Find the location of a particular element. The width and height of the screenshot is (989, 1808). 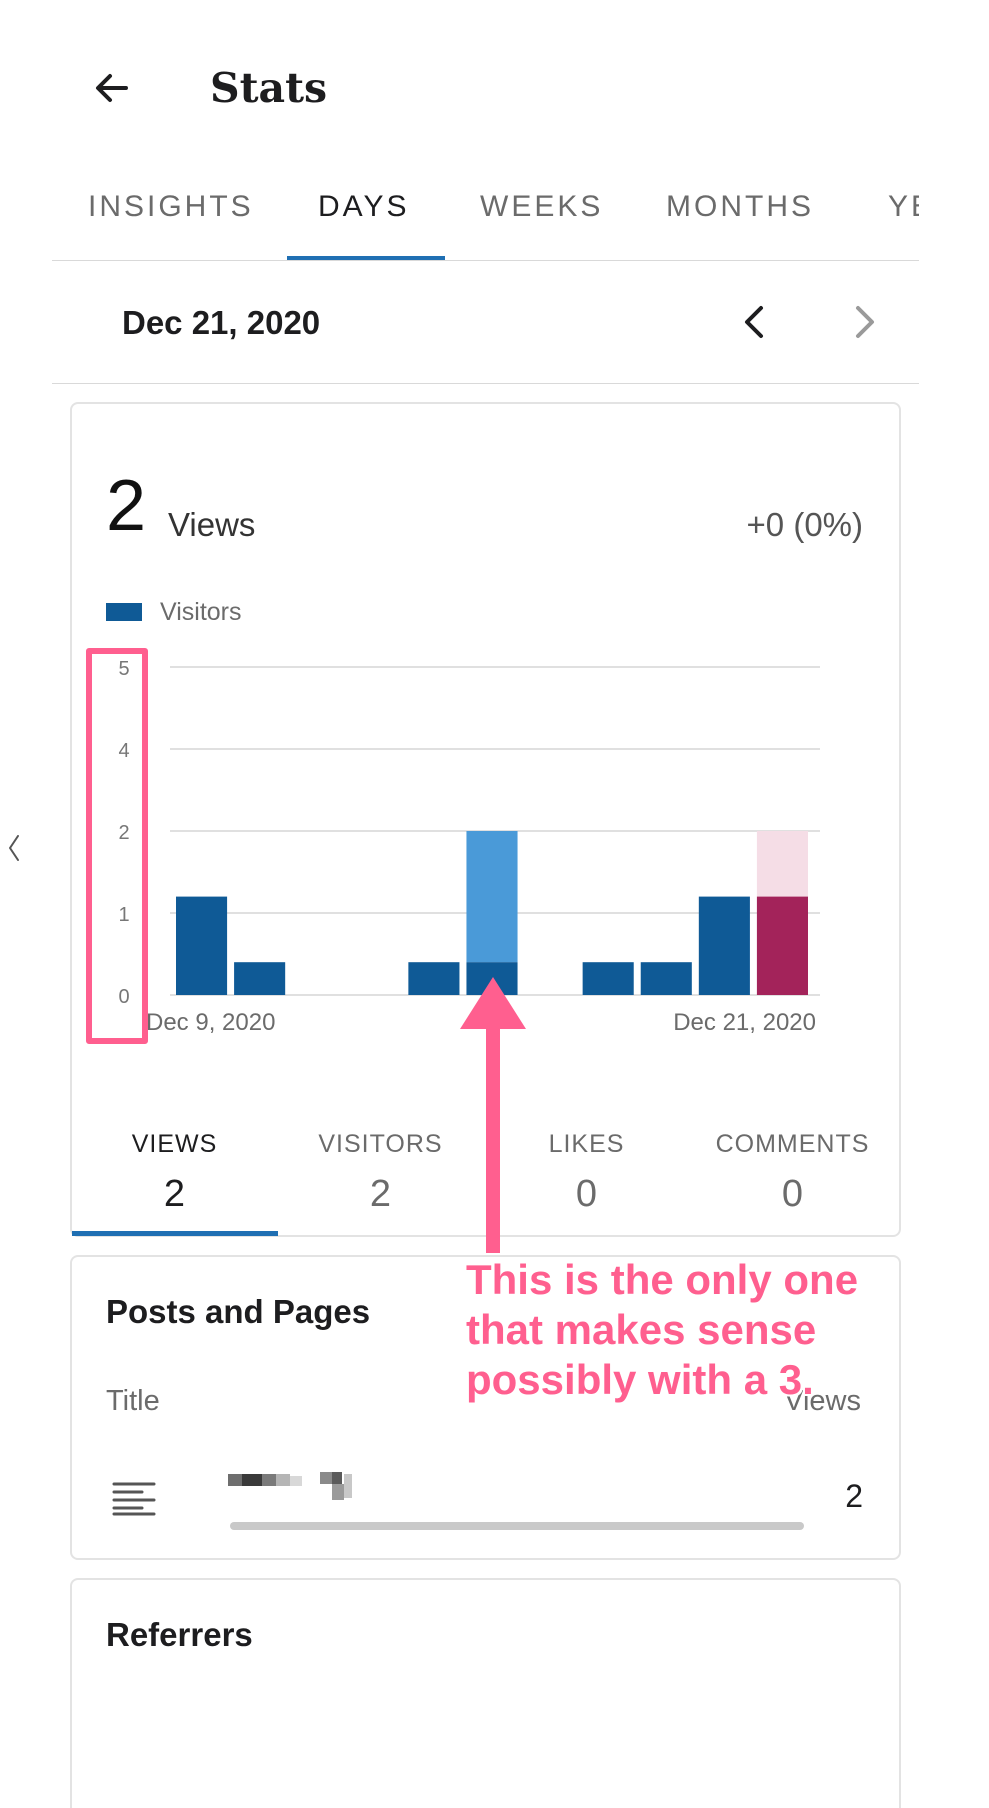

tabs-divider is located at coordinates (485, 260).